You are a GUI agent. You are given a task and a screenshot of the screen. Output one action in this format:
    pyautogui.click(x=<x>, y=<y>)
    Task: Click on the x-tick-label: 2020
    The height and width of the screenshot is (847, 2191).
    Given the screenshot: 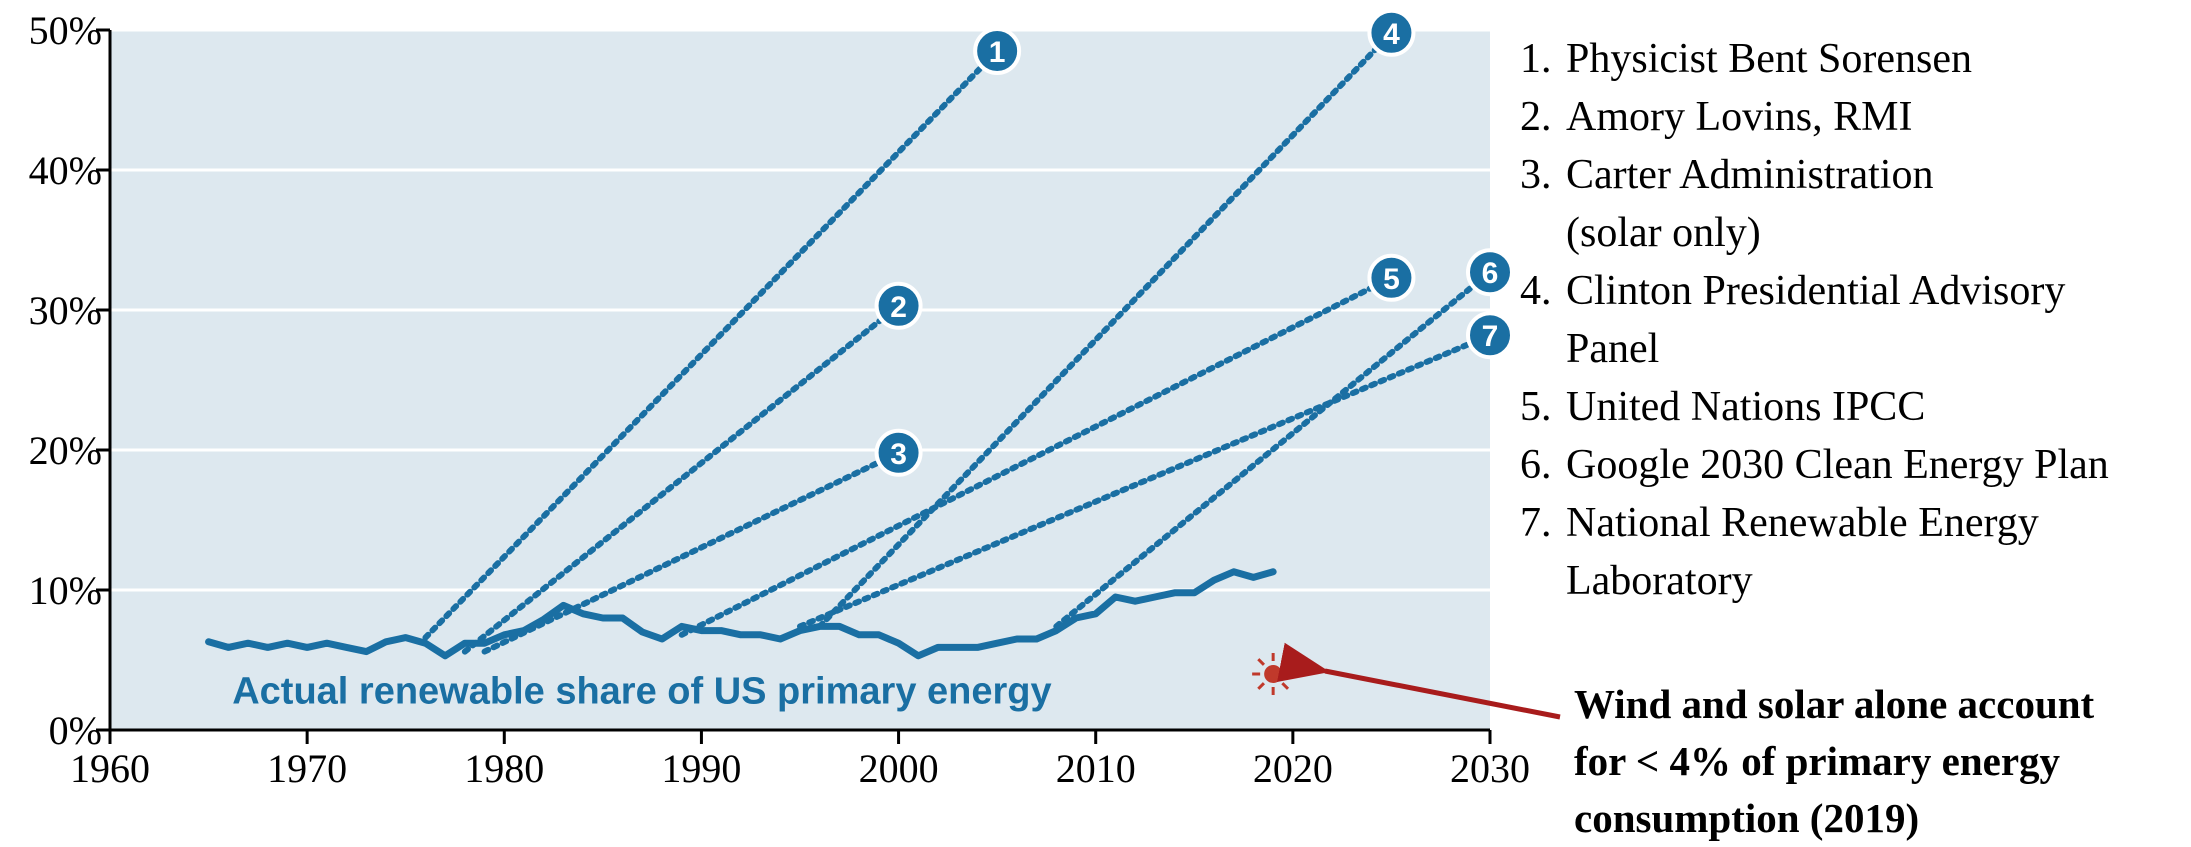 What is the action you would take?
    pyautogui.click(x=1293, y=768)
    